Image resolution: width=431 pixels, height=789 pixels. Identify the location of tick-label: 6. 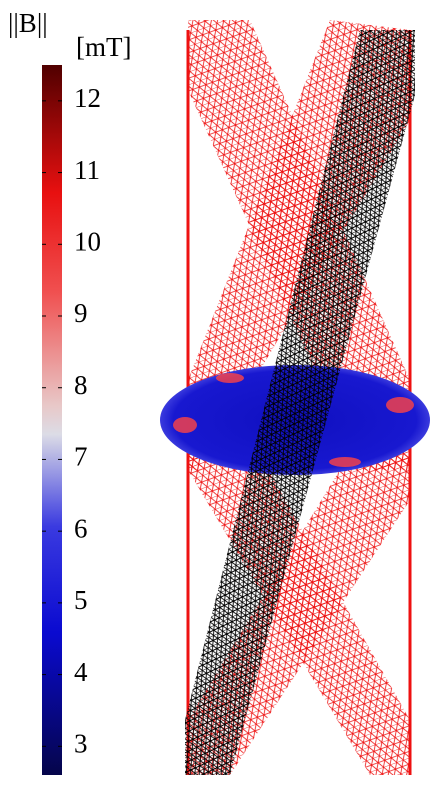
(81, 528).